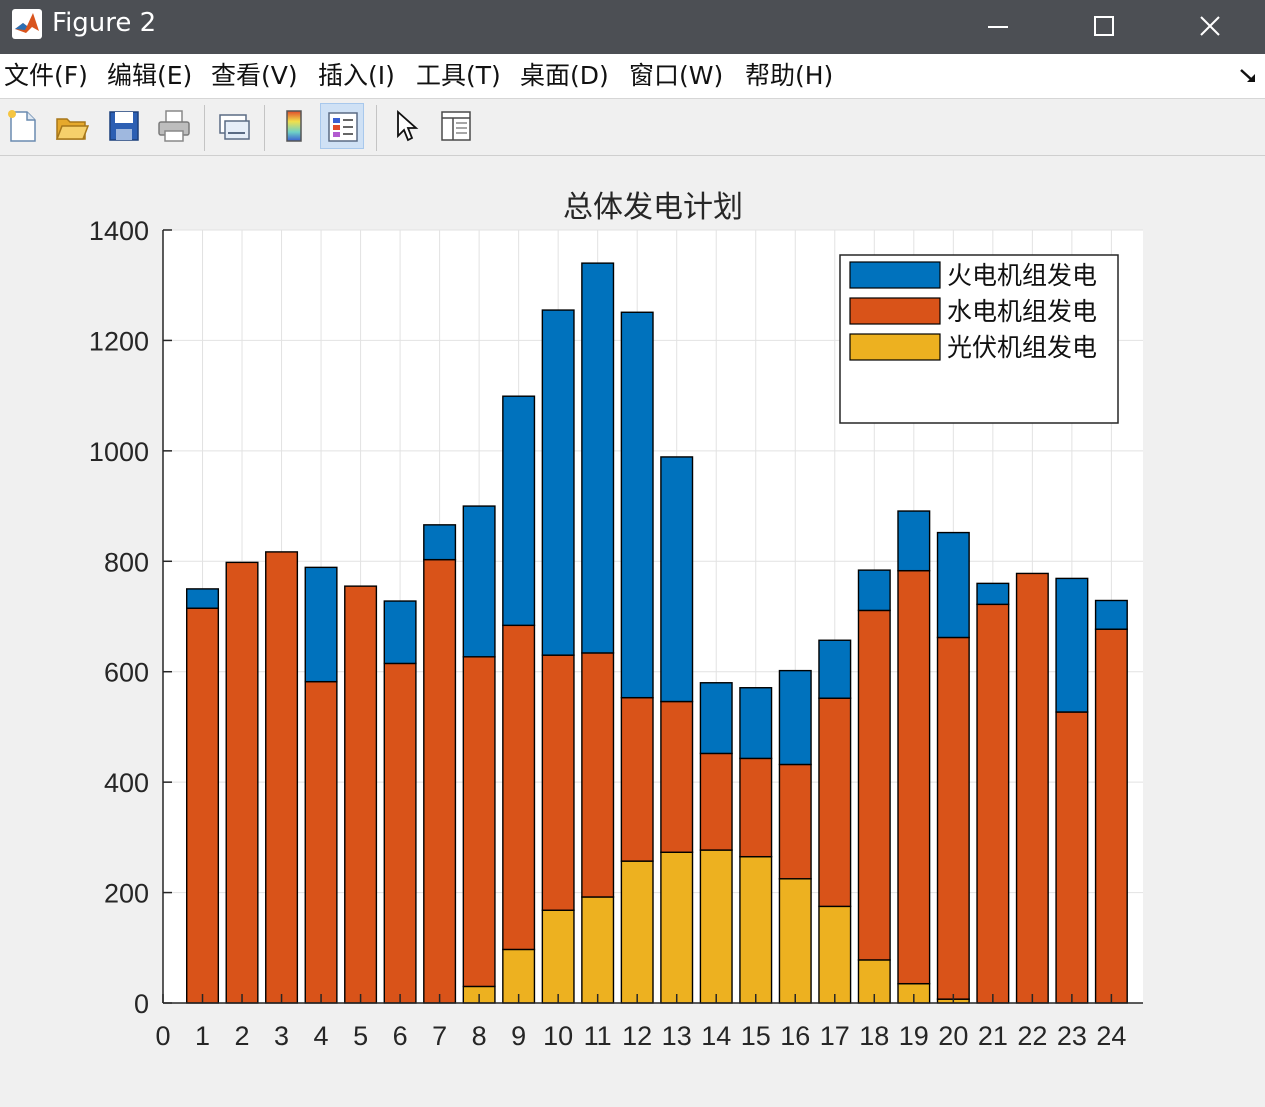  I want to click on title-bar: Figure 2, so click(632, 27).